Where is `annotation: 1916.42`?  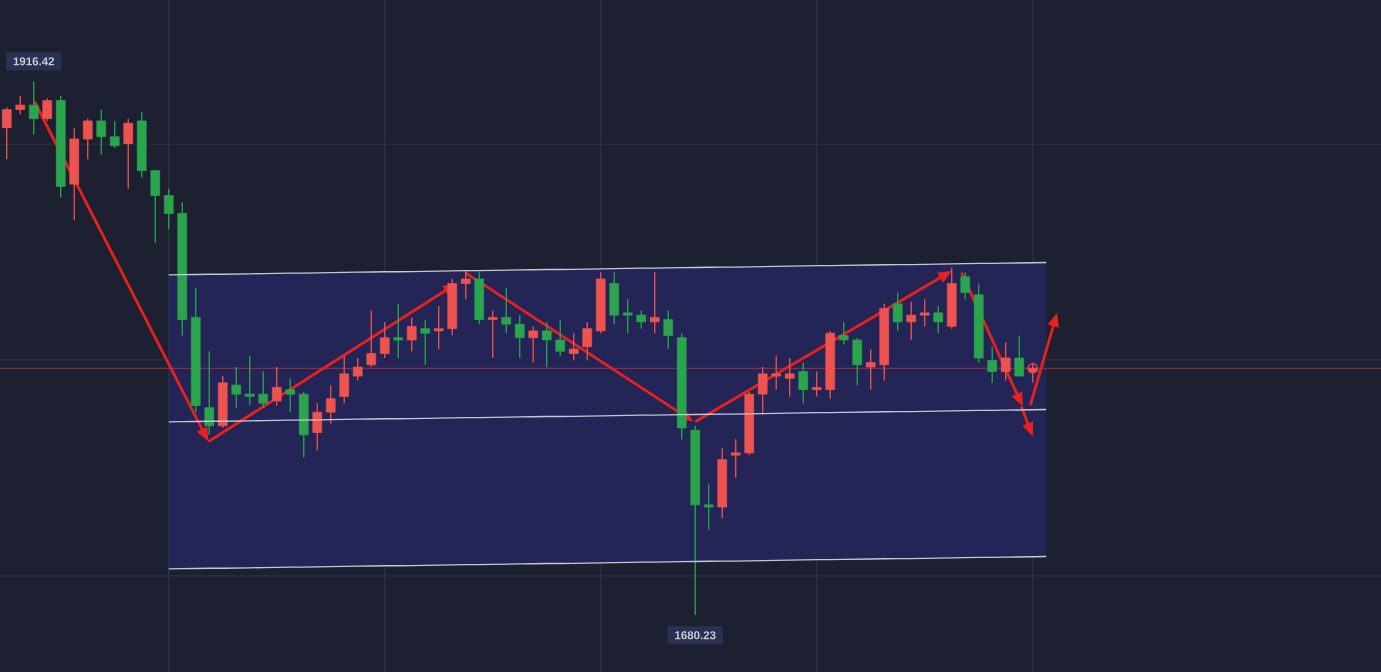 annotation: 1916.42 is located at coordinates (34, 61).